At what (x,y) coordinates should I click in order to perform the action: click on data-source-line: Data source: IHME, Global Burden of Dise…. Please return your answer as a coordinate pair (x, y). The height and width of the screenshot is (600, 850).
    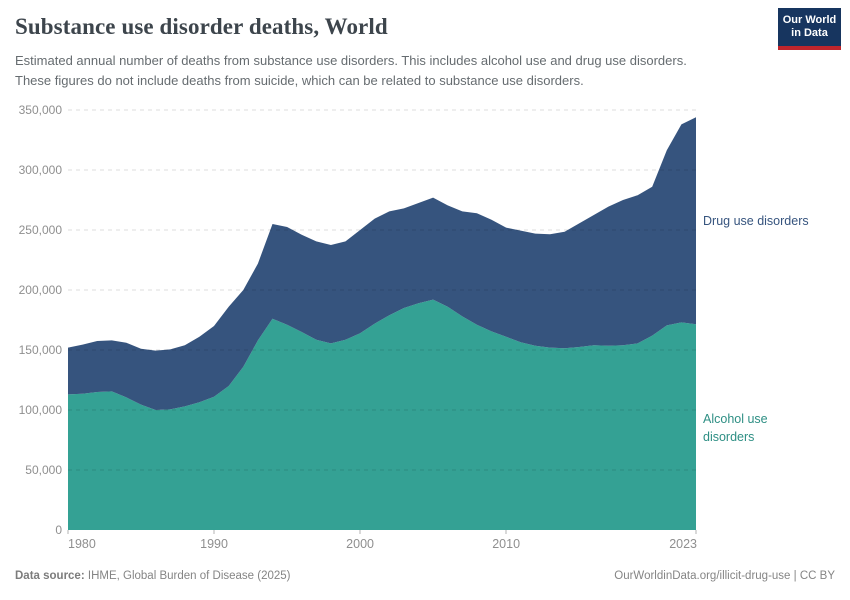
    Looking at the image, I should click on (153, 576).